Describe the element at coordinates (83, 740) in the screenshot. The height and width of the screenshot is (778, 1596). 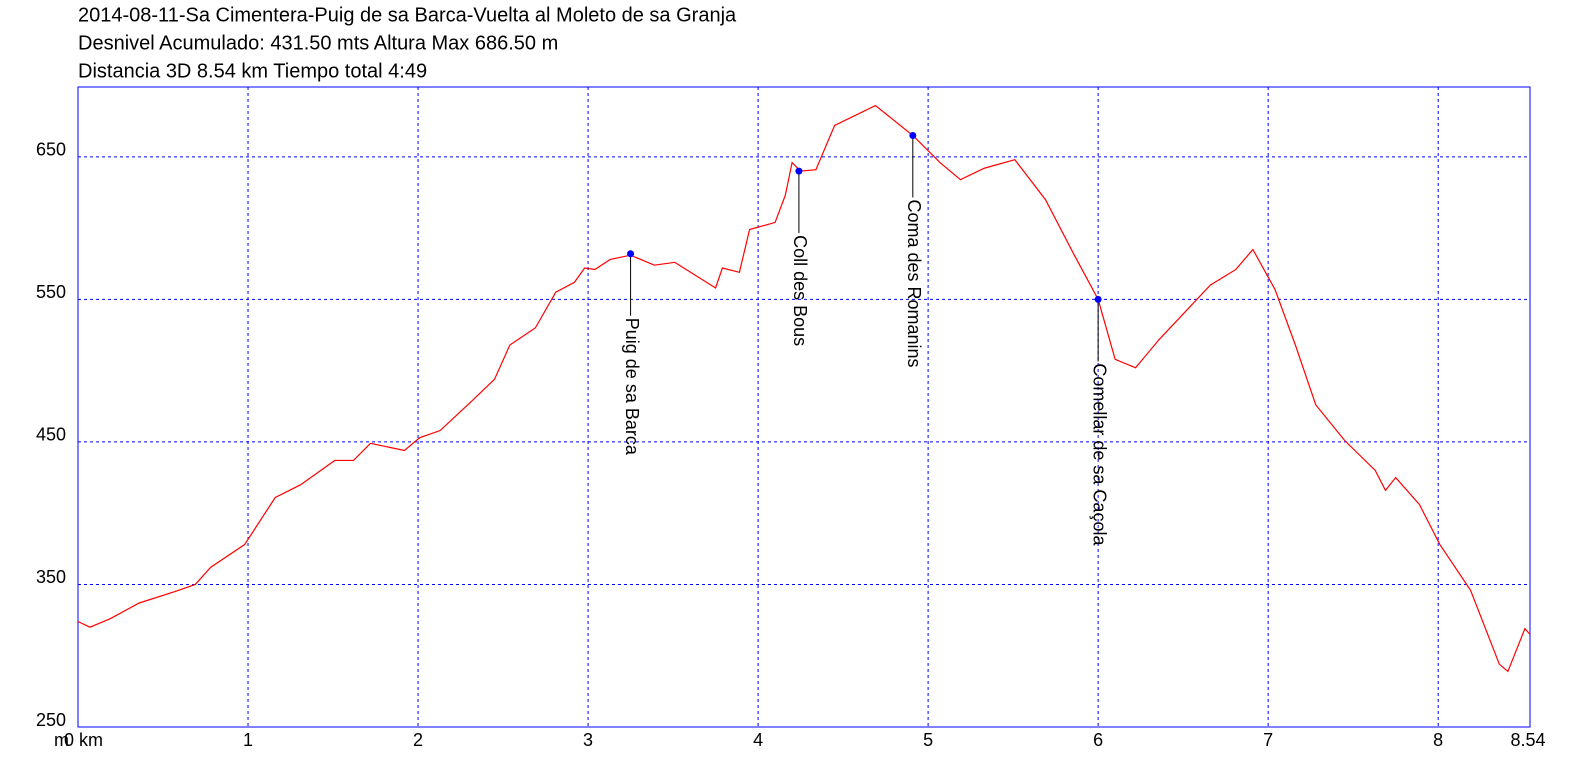
I see `x-tick-label: 0 km` at that location.